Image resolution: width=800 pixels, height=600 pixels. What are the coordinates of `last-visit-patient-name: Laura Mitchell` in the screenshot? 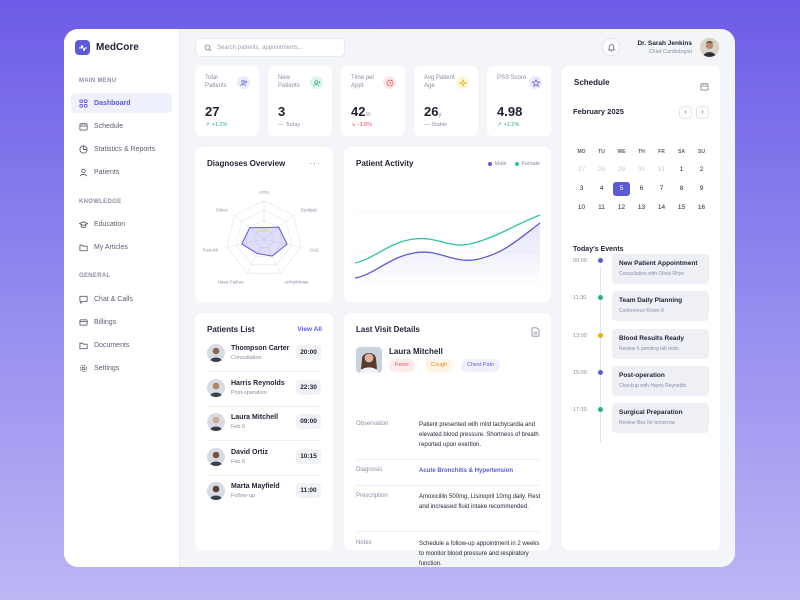 It's located at (416, 351).